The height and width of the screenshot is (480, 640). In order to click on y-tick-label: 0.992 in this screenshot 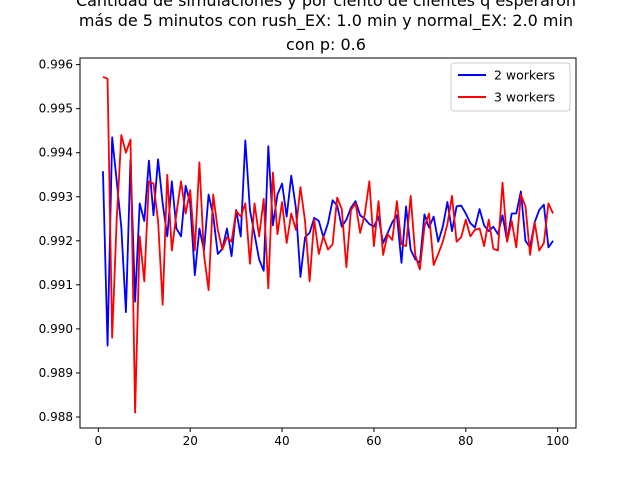, I will do `click(56, 241)`.